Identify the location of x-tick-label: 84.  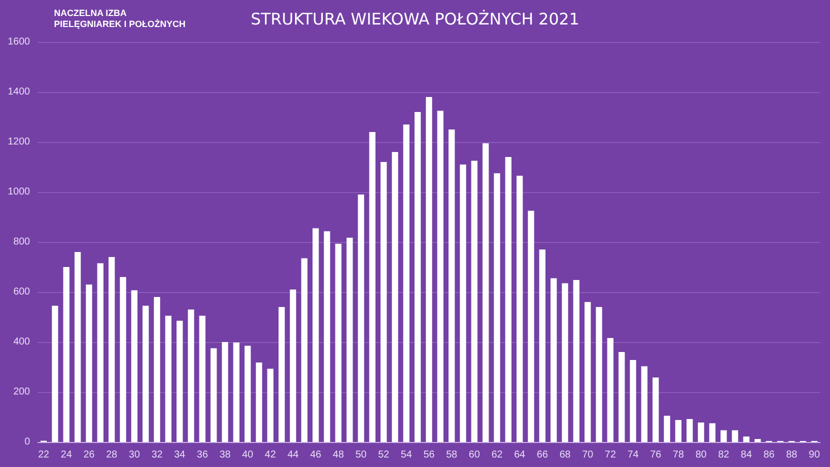
(746, 455).